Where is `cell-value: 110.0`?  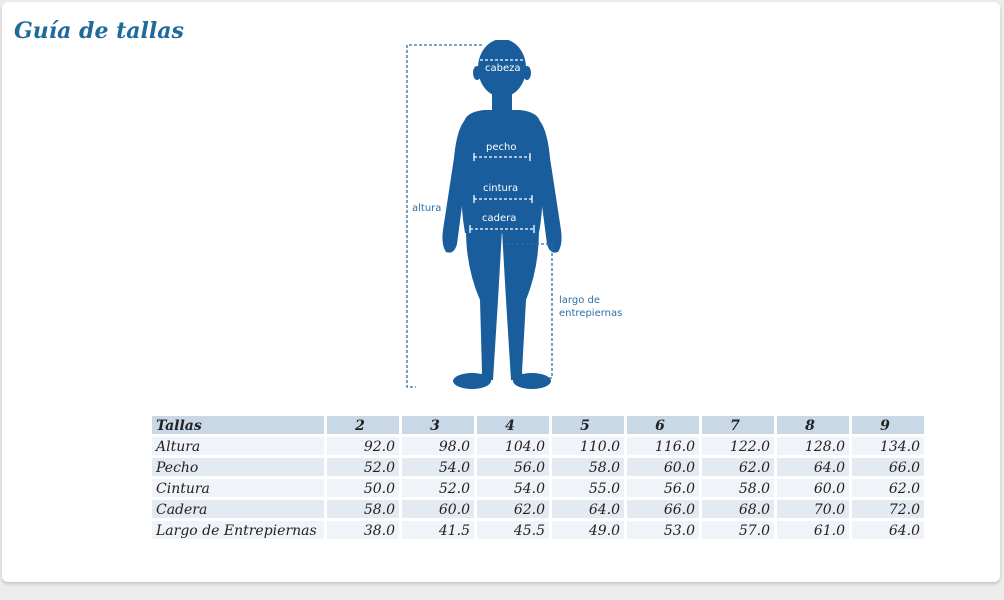
cell-value: 110.0 is located at coordinates (588, 446).